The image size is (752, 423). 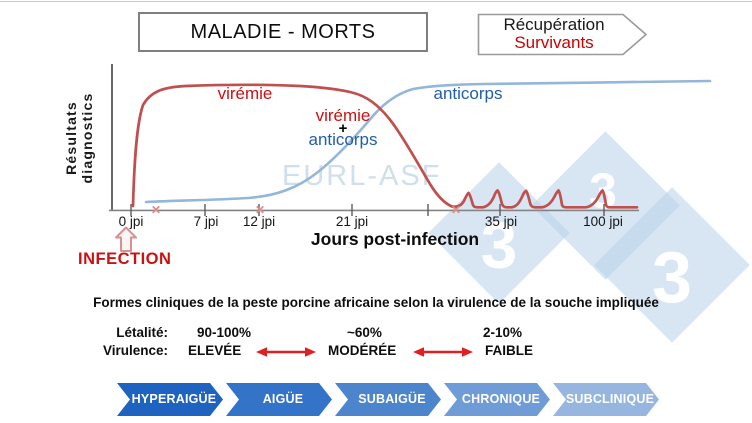 What do you see at coordinates (215, 350) in the screenshot?
I see `virulence-high: ELEVÉE` at bounding box center [215, 350].